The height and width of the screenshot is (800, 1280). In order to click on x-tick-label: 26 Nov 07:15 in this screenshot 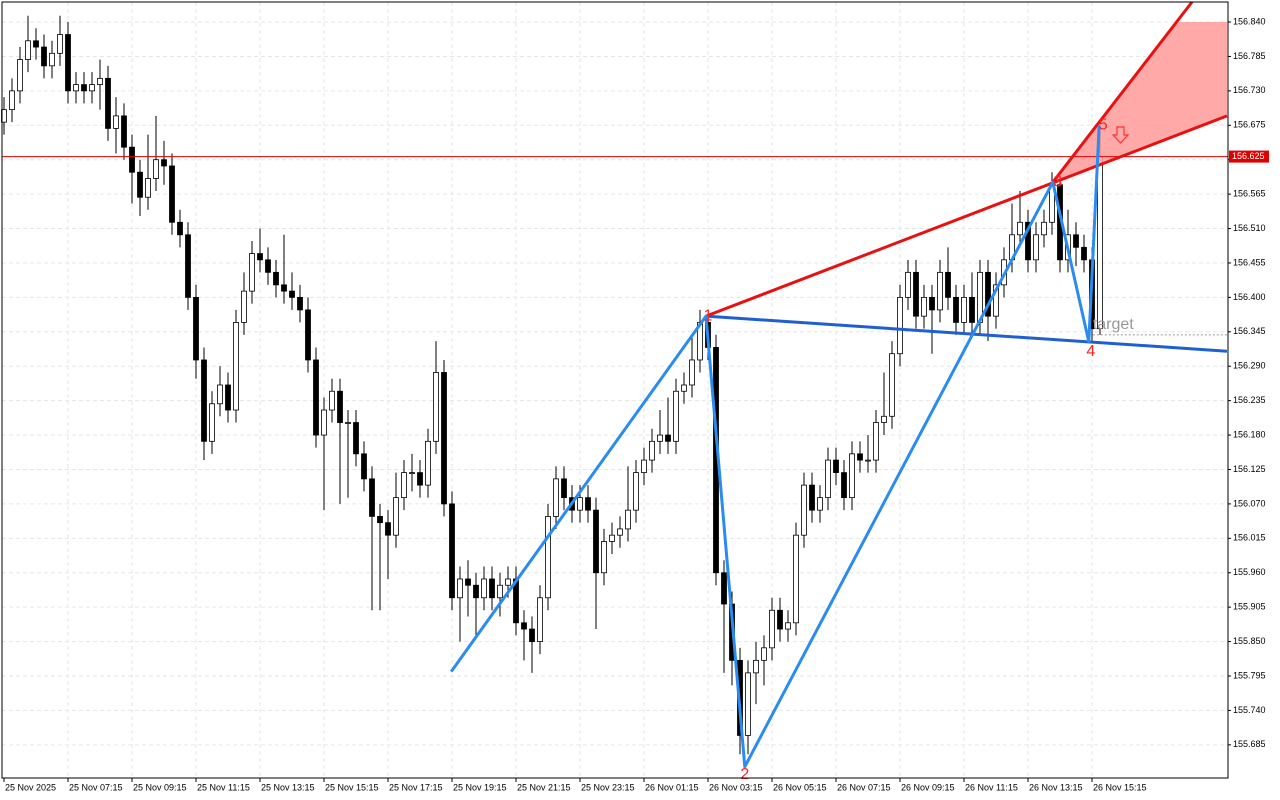, I will do `click(864, 787)`.